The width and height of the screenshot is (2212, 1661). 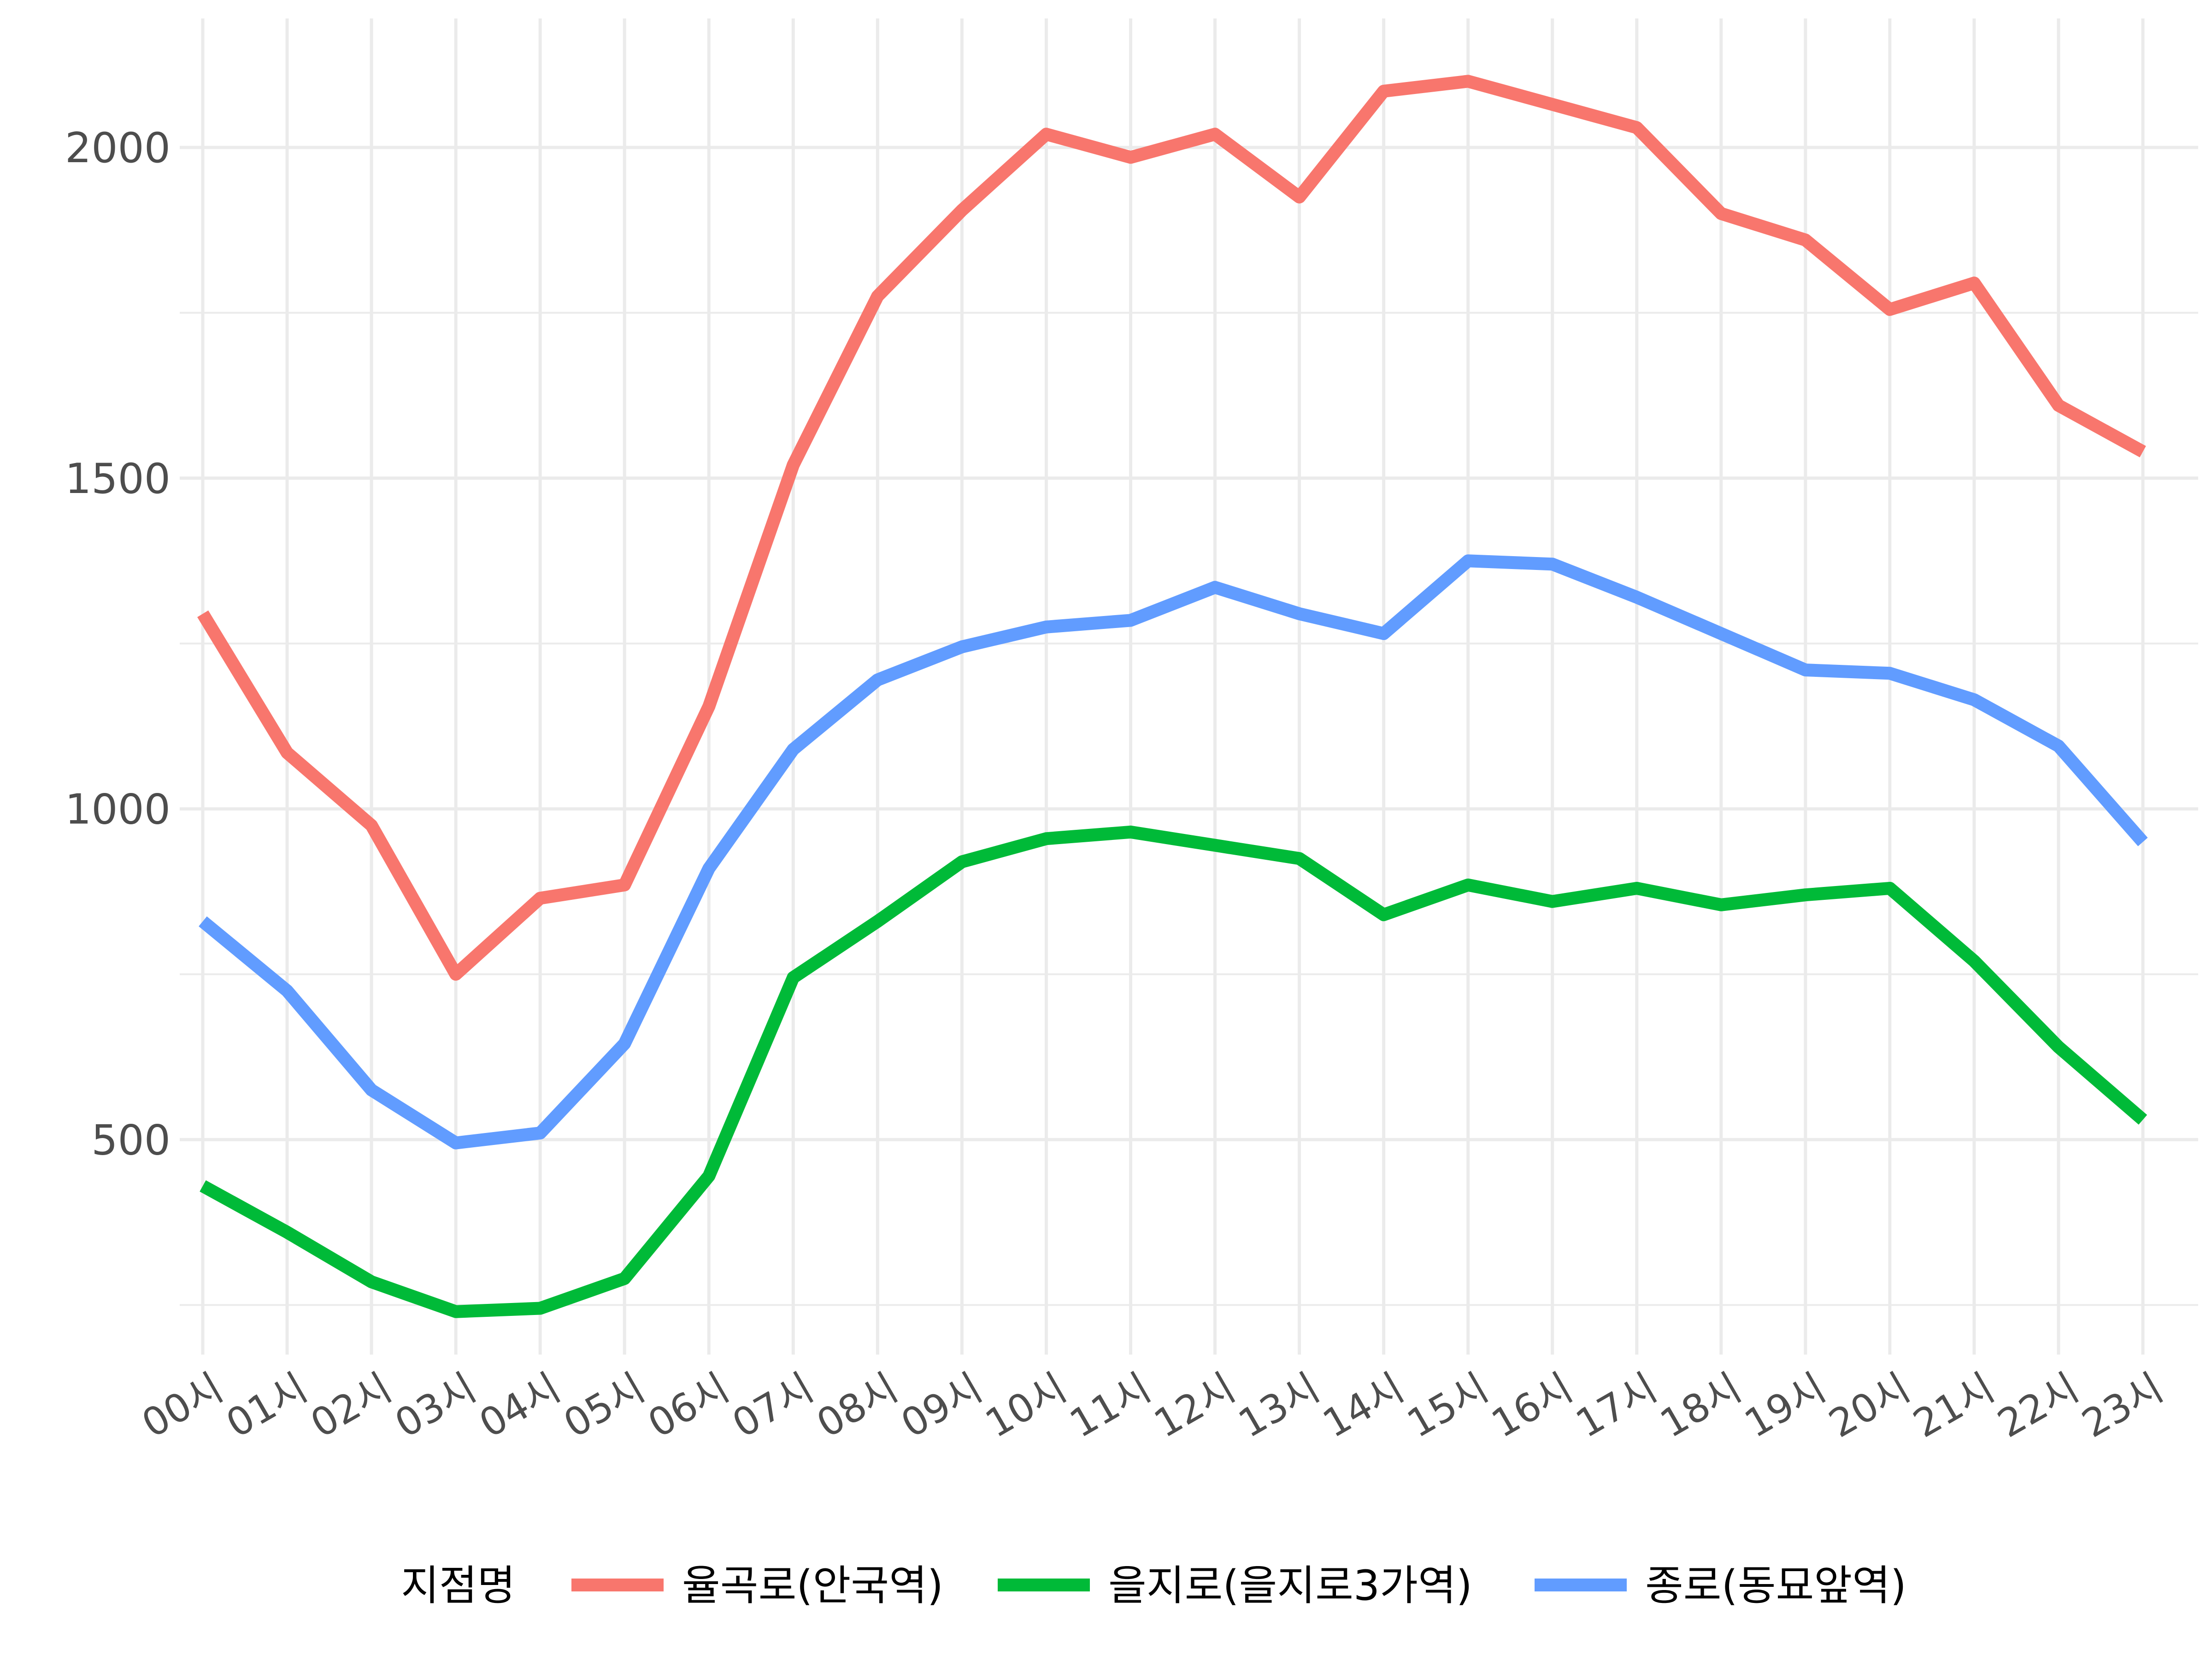 What do you see at coordinates (773, 1405) in the screenshot?
I see `x-tick-label: 07시` at bounding box center [773, 1405].